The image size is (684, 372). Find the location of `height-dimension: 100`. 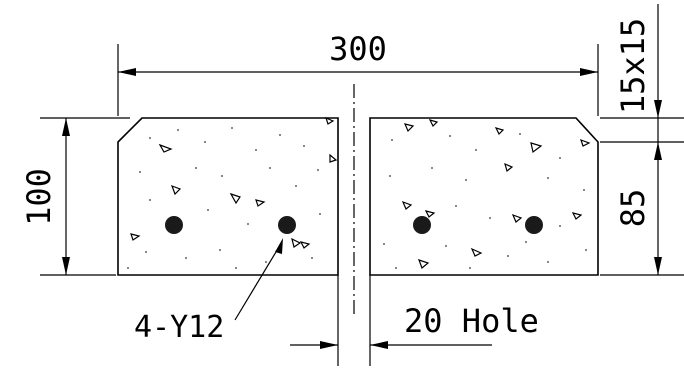

height-dimension: 100 is located at coordinates (75, 196).